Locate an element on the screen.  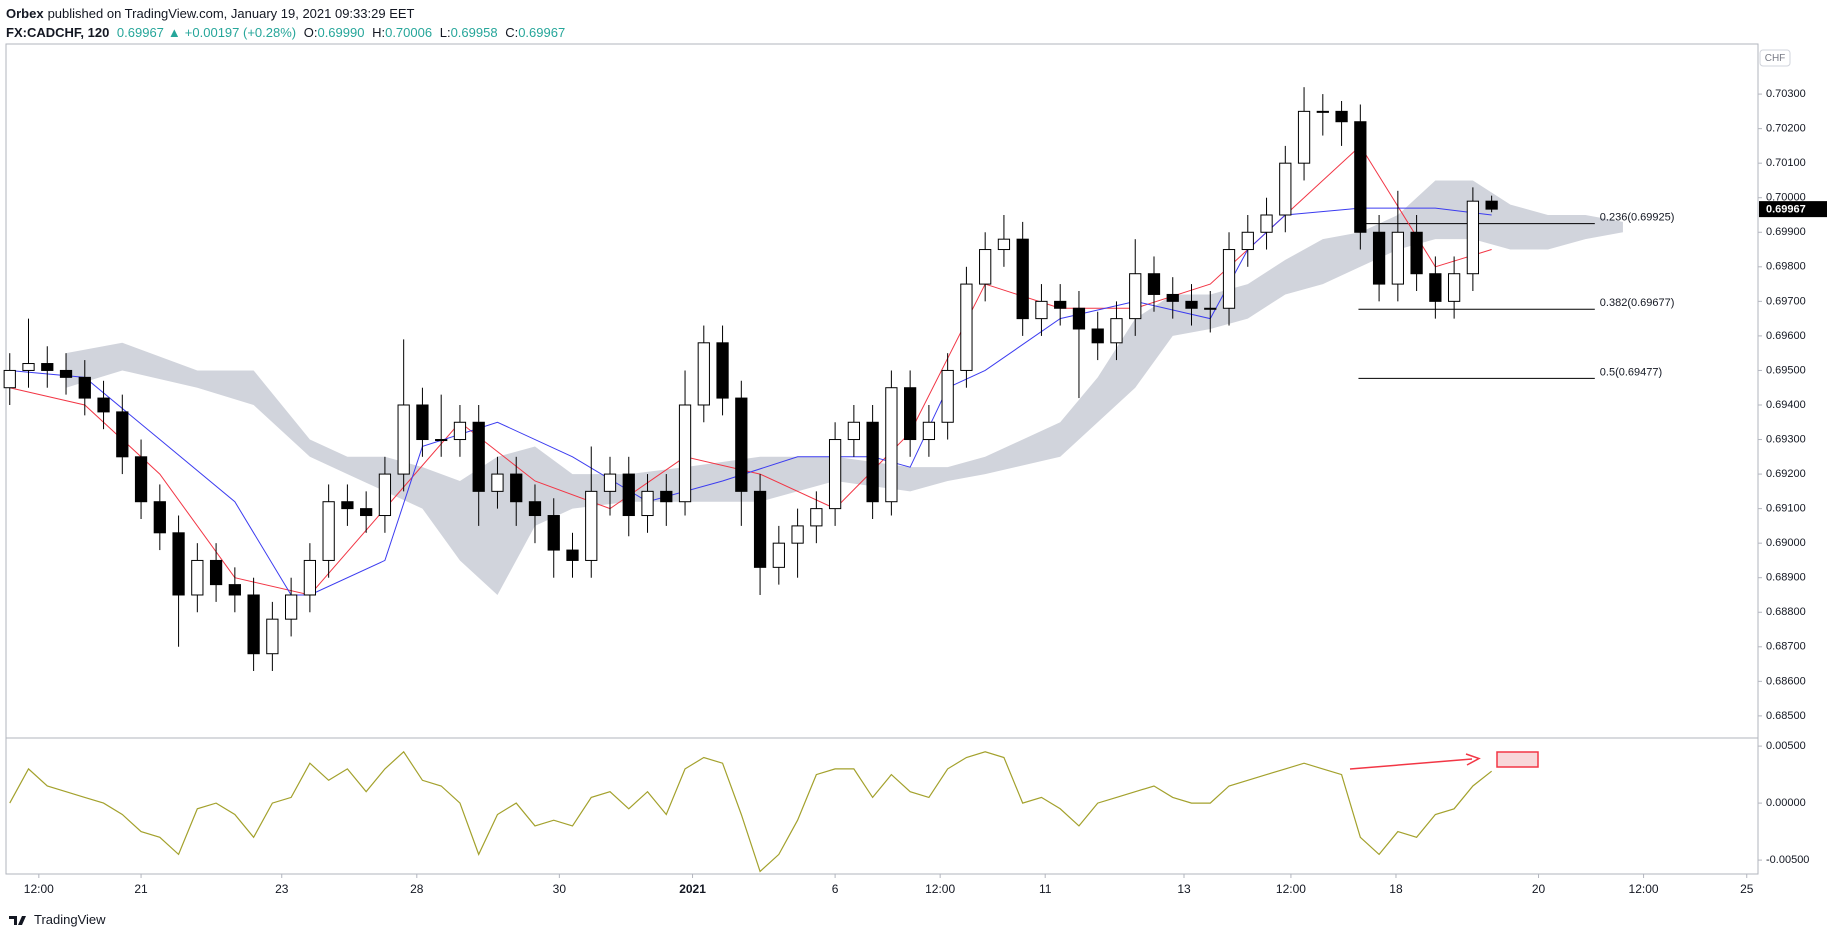
l-value: 0.69958 is located at coordinates (474, 32).